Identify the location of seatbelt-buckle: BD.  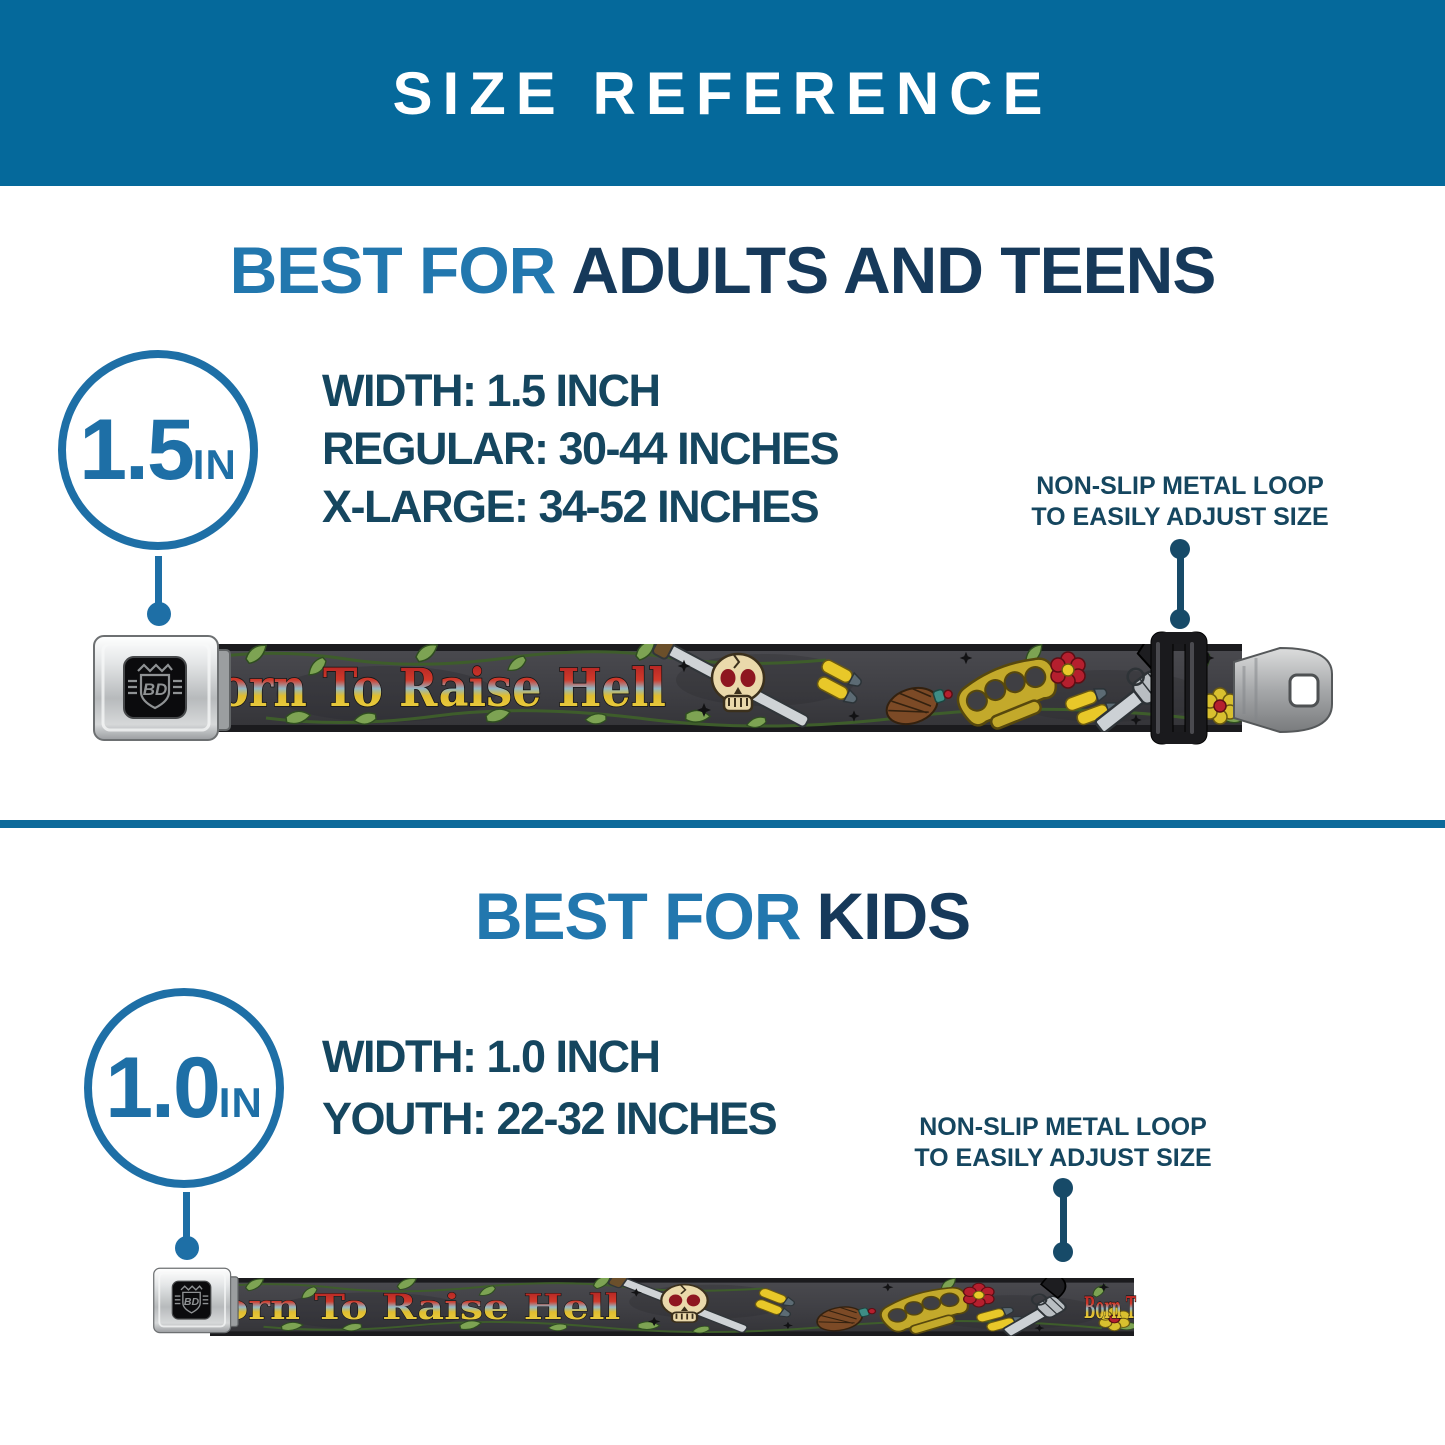
(162, 688).